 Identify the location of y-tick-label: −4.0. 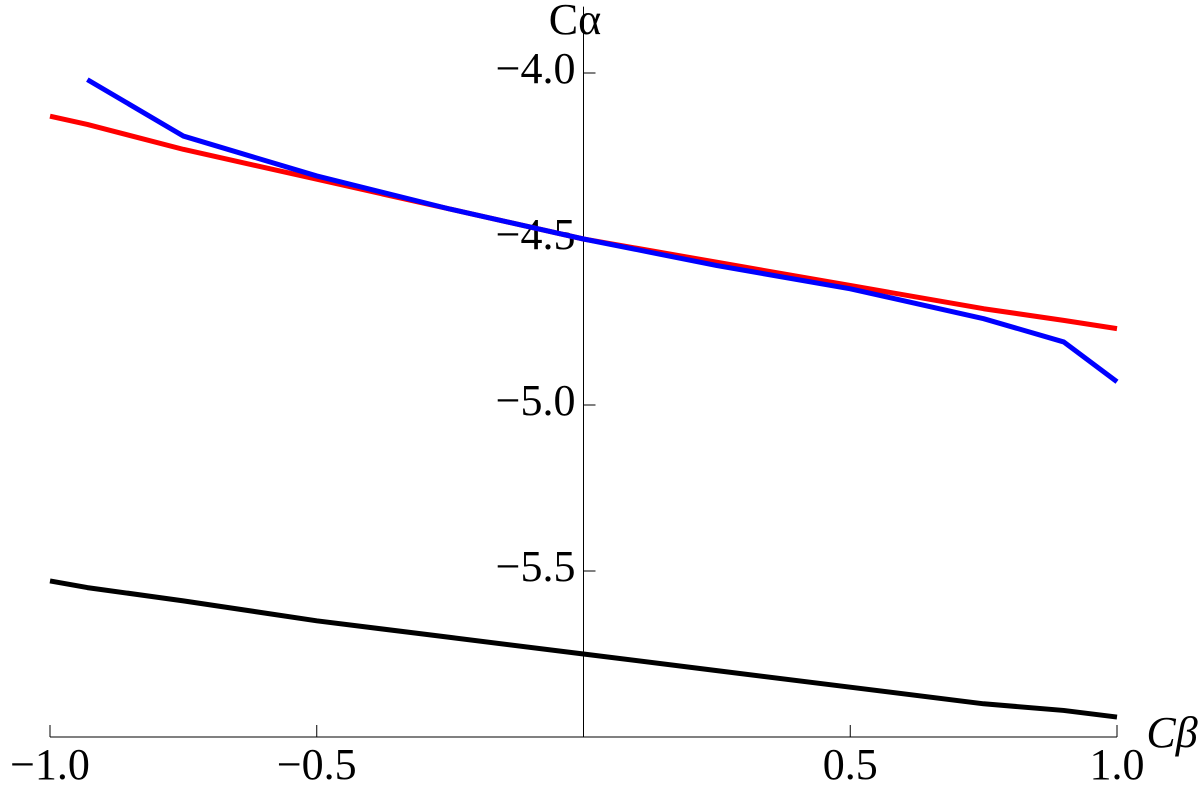
(536, 68).